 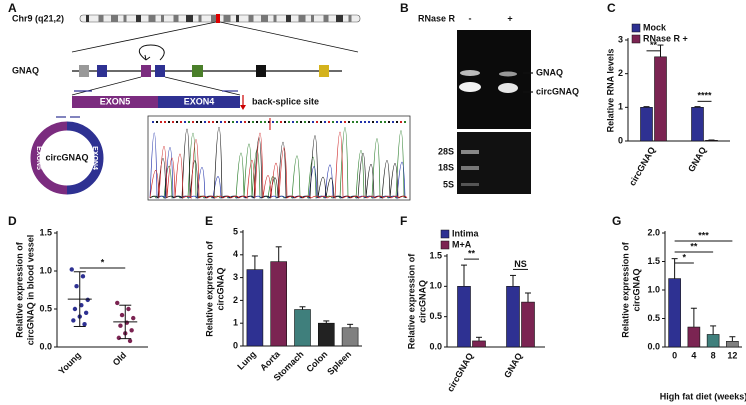 I want to click on lane-label: +, so click(x=509, y=18).